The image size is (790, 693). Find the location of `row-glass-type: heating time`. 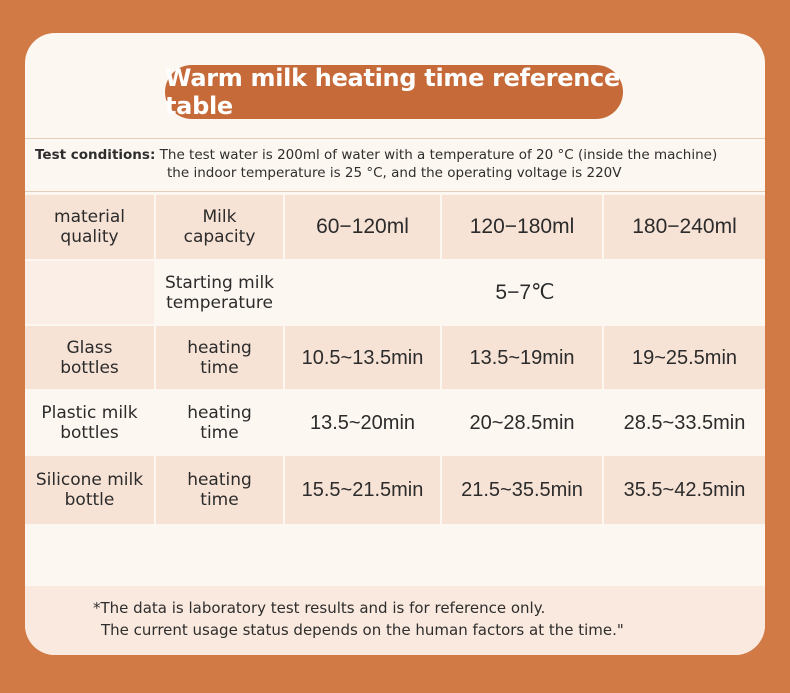

row-glass-type: heating time is located at coordinates (219, 357).